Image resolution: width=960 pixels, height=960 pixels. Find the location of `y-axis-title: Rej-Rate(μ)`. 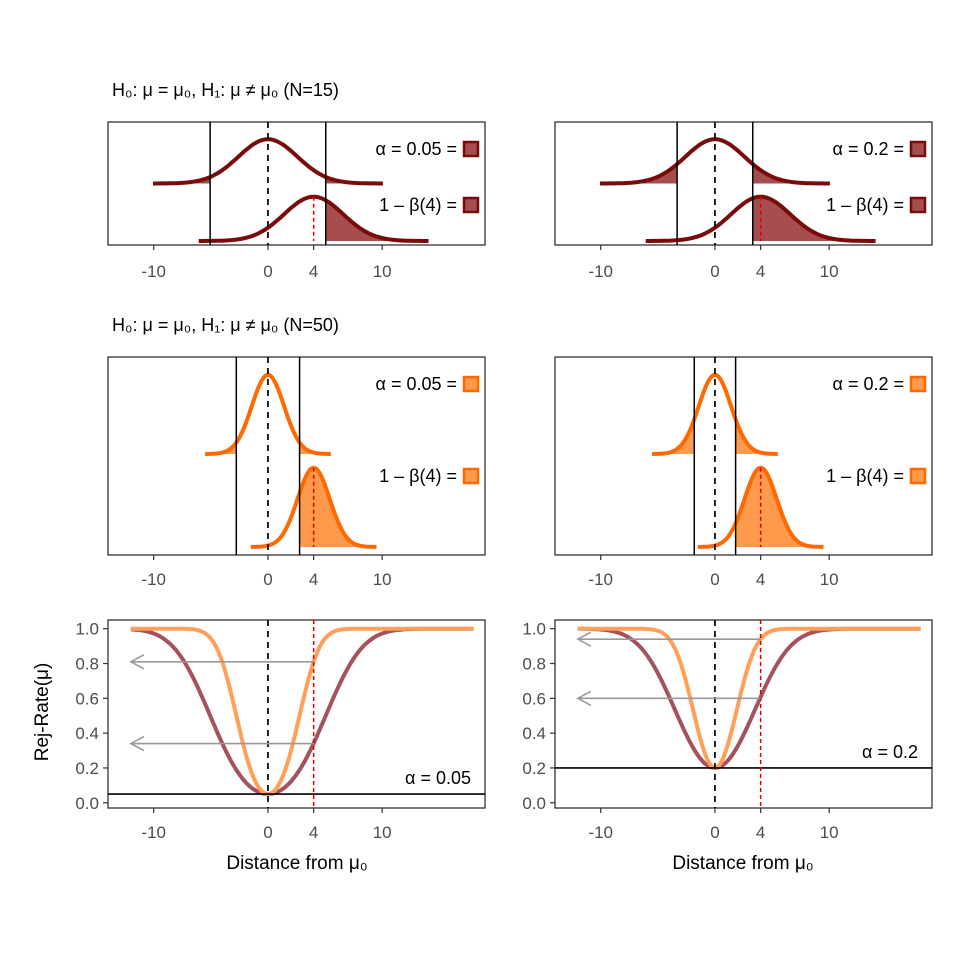

y-axis-title: Rej-Rate(μ) is located at coordinates (42, 712).